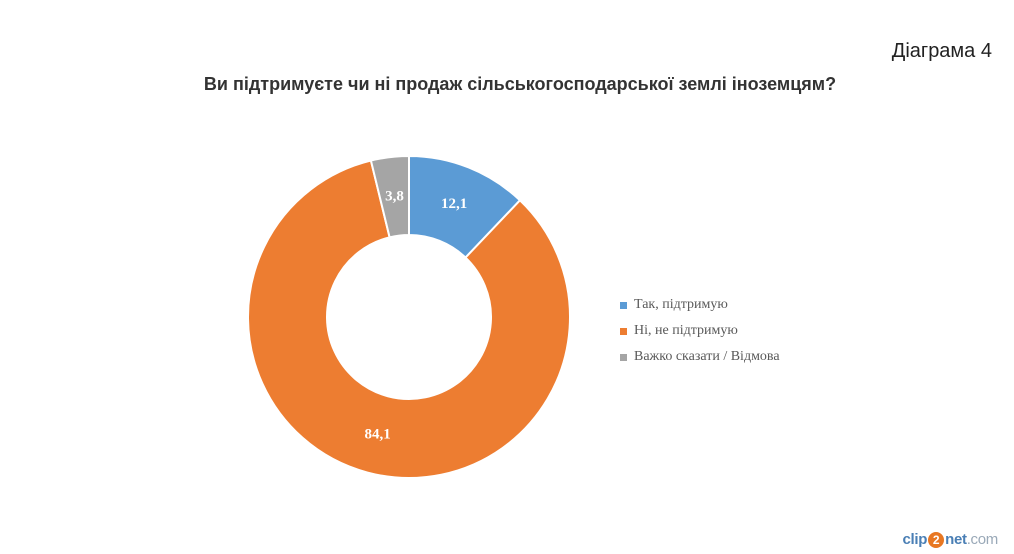 The height and width of the screenshot is (554, 1014). I want to click on watermark-part-net: net, so click(956, 539).